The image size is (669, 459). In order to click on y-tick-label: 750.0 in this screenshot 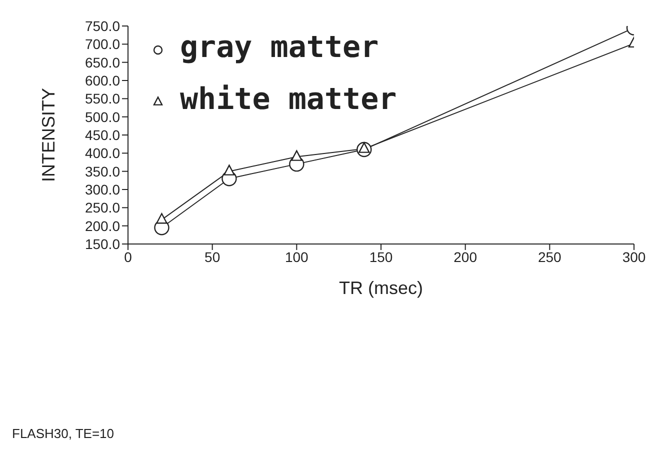, I will do `click(102, 26)`.